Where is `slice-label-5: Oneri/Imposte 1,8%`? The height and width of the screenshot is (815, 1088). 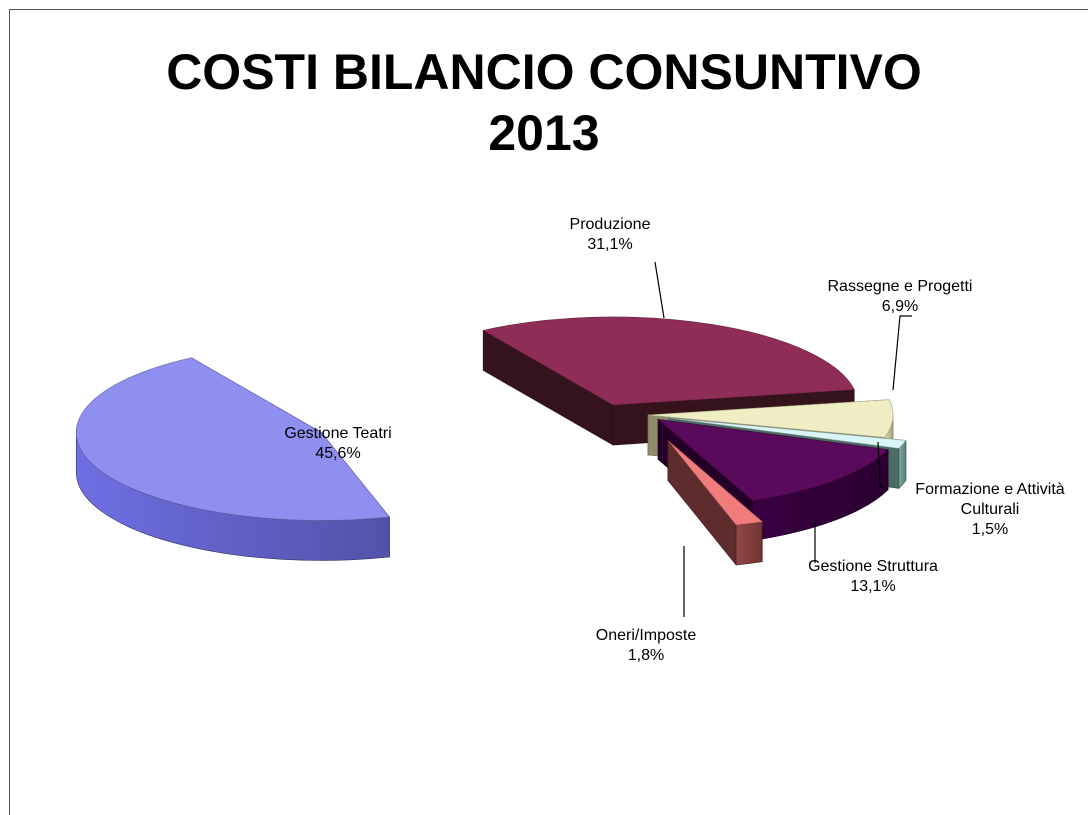
slice-label-5: Oneri/Imposte 1,8% is located at coordinates (646, 645).